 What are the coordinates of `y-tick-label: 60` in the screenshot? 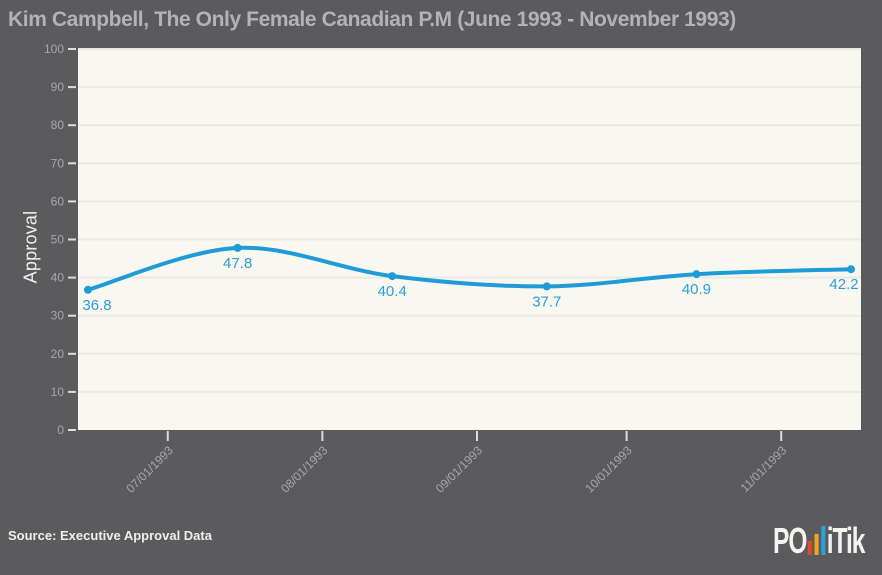 It's located at (58, 201).